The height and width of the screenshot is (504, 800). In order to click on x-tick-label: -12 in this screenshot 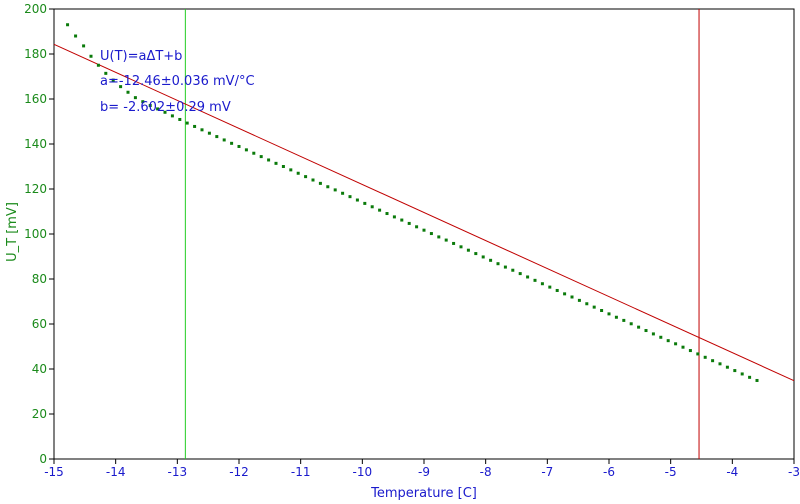, I will do `click(239, 472)`.